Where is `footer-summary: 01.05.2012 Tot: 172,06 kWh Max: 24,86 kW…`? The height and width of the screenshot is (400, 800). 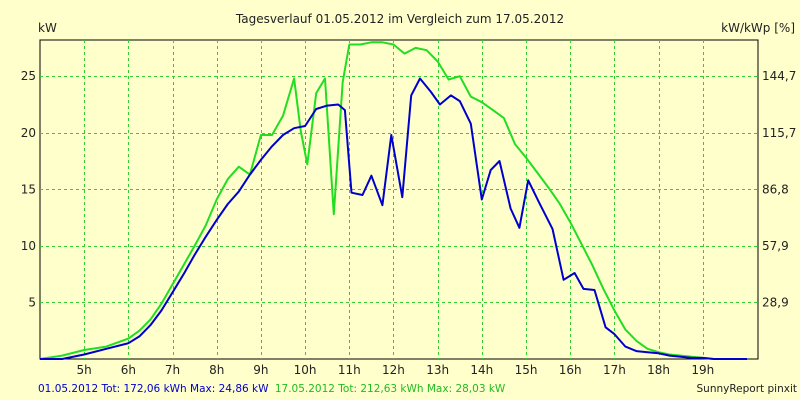 footer-summary: 01.05.2012 Tot: 172,06 kWh Max: 24,86 kW… is located at coordinates (272, 389).